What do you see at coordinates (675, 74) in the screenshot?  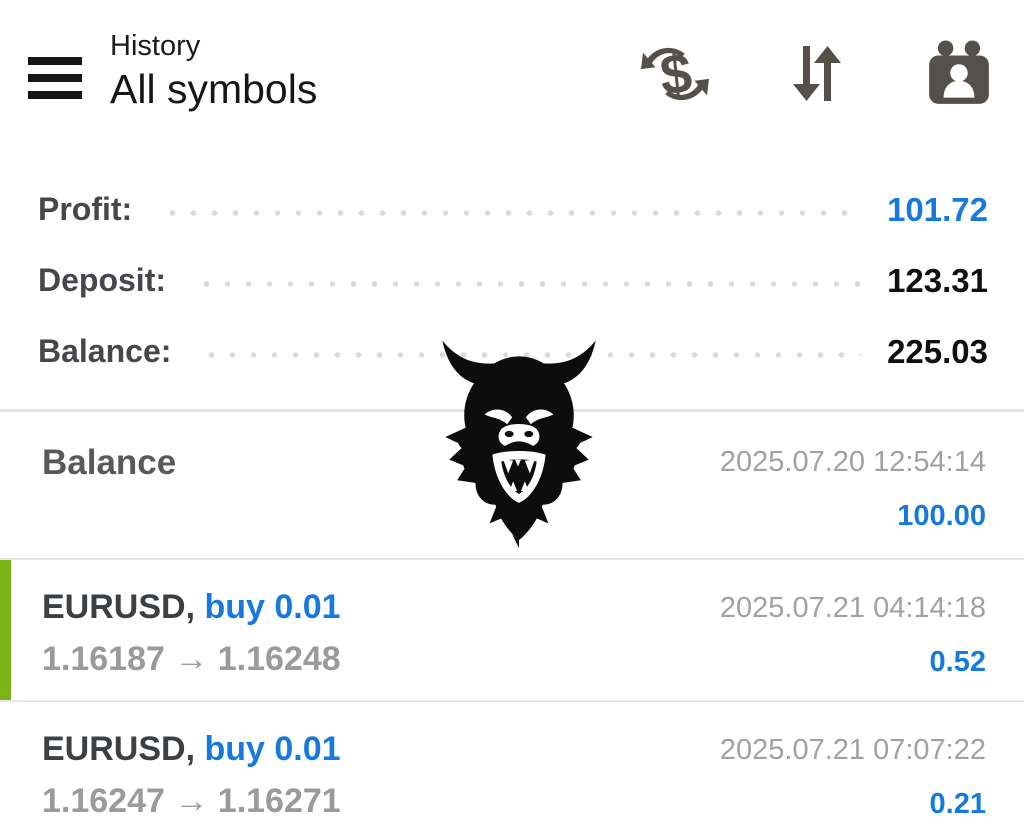 I see `currency-exchange-icon: $` at bounding box center [675, 74].